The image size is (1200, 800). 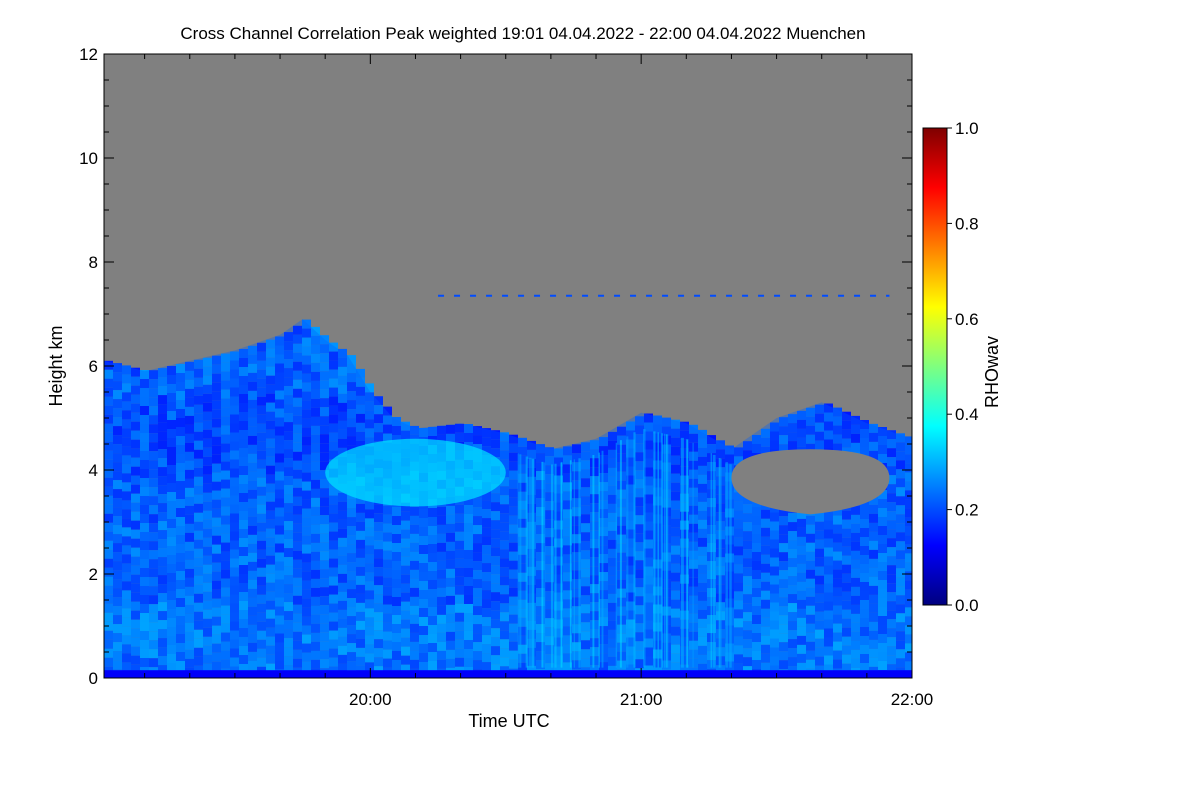 I want to click on fall-streaks, so click(x=624, y=548).